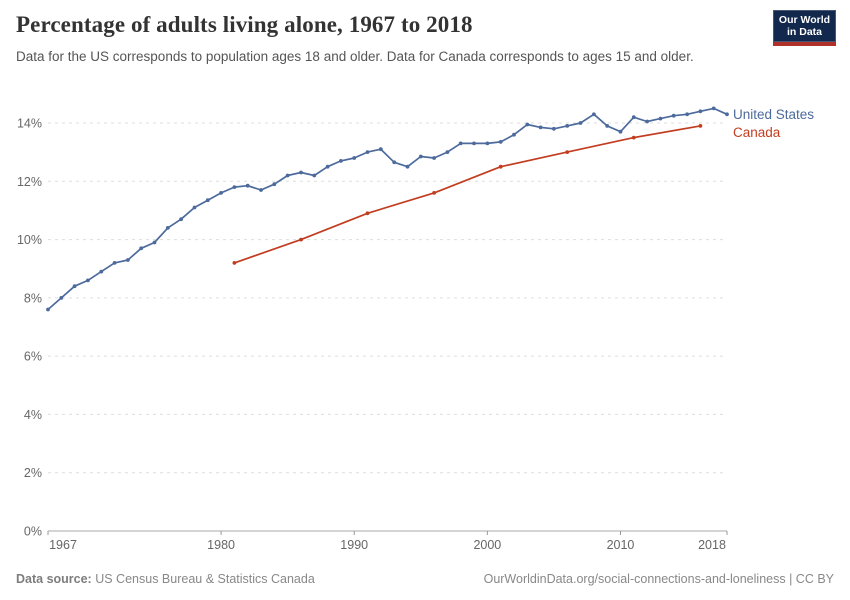 The height and width of the screenshot is (600, 850). Describe the element at coordinates (757, 132) in the screenshot. I see `series-label-canada: Canada` at that location.